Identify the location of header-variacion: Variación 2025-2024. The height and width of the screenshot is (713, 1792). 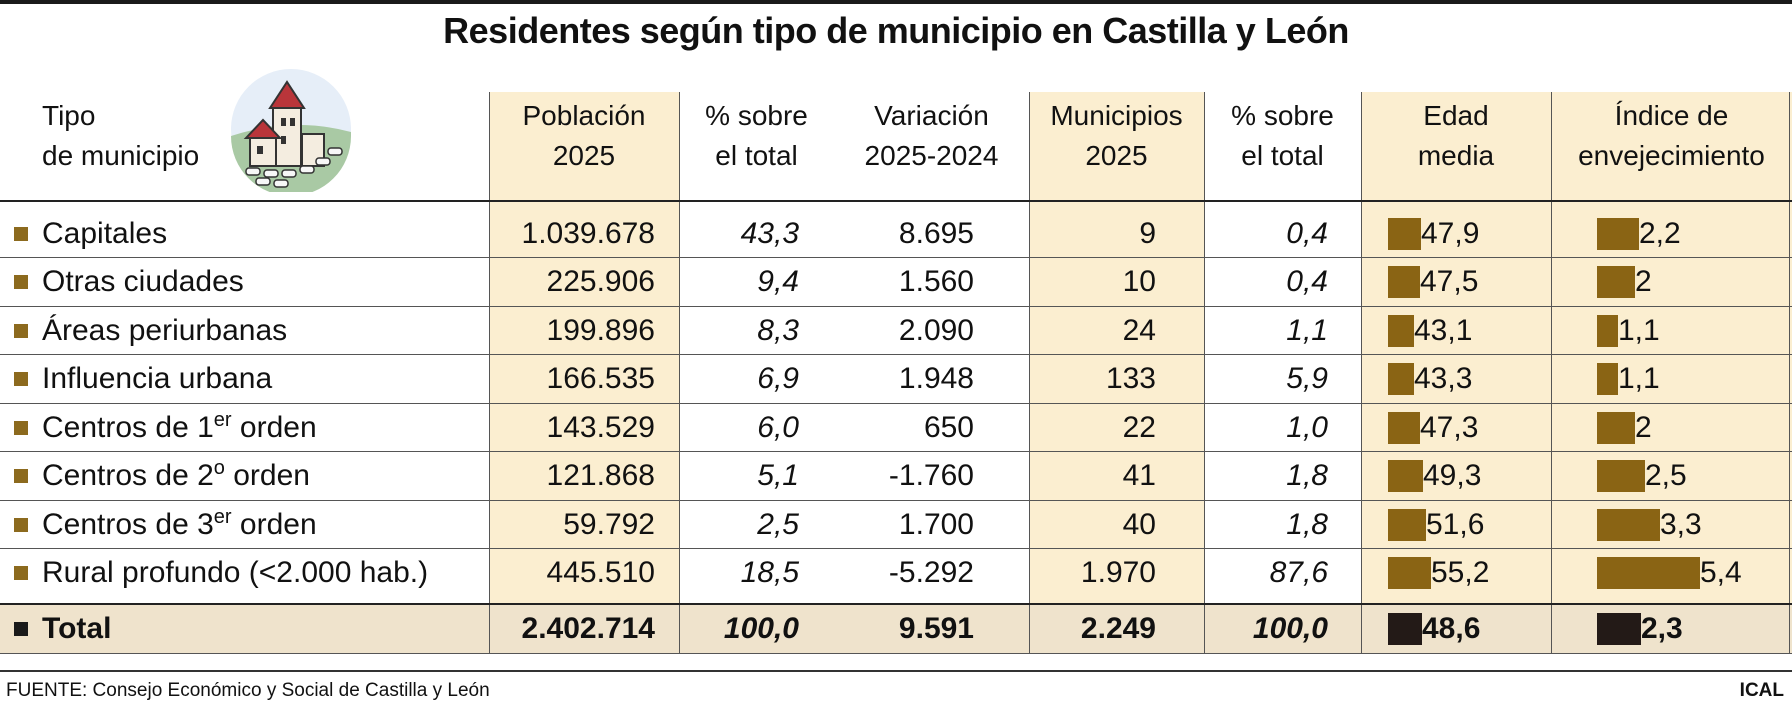
(931, 135).